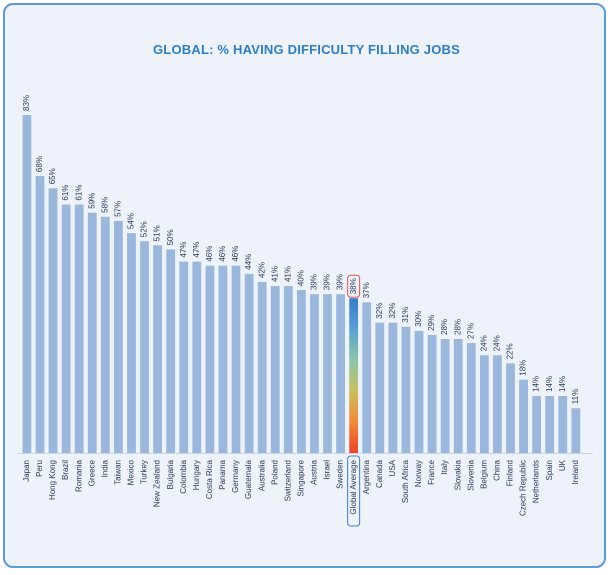 This screenshot has height=575, width=613. What do you see at coordinates (144, 472) in the screenshot?
I see `category-label: Turkey` at bounding box center [144, 472].